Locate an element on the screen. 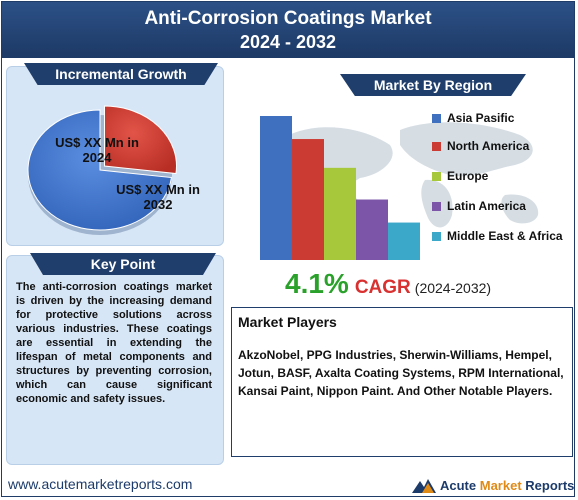 This screenshot has width=578, height=500. incremental-growth-pie is located at coordinates (102, 170).